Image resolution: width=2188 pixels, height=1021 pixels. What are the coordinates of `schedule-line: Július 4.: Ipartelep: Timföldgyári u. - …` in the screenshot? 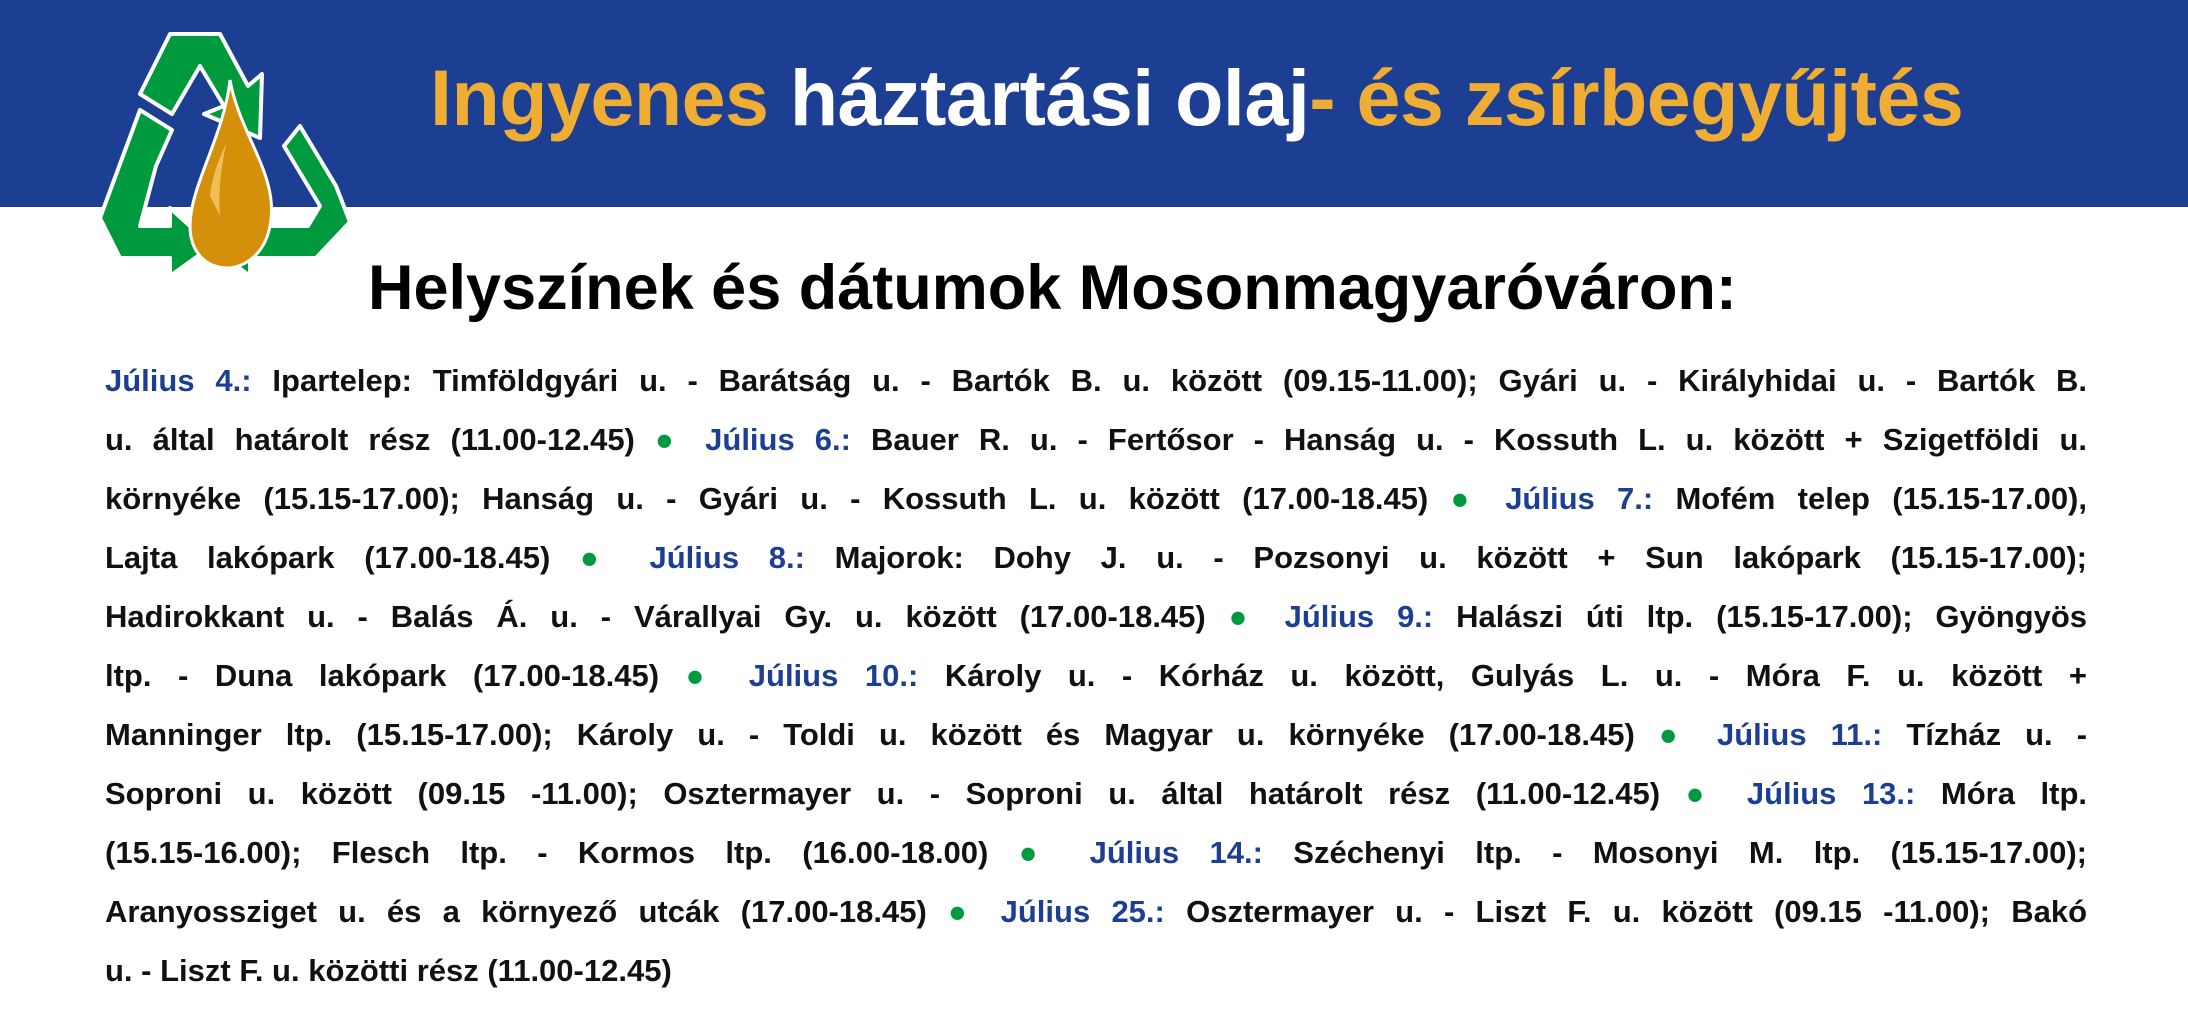 It's located at (1096, 389).